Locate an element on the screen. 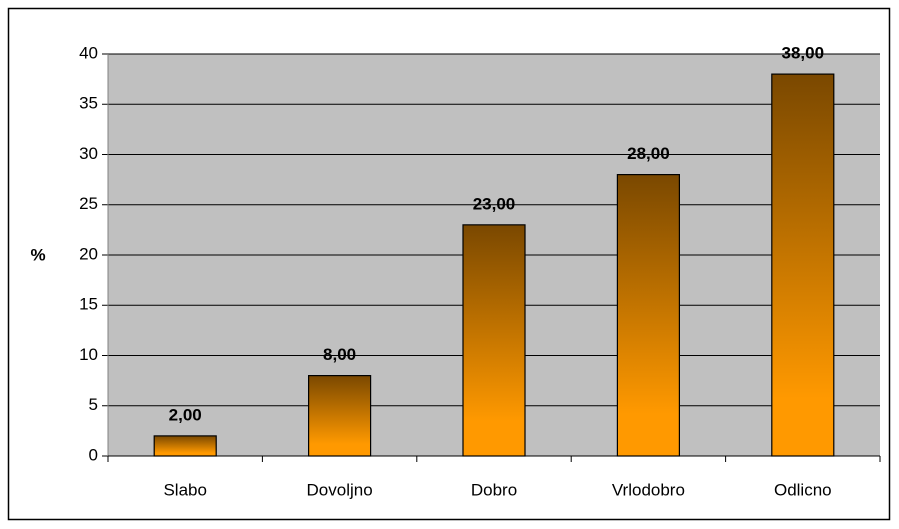 This screenshot has width=899, height=529. y-tick-label: 0 is located at coordinates (93, 454).